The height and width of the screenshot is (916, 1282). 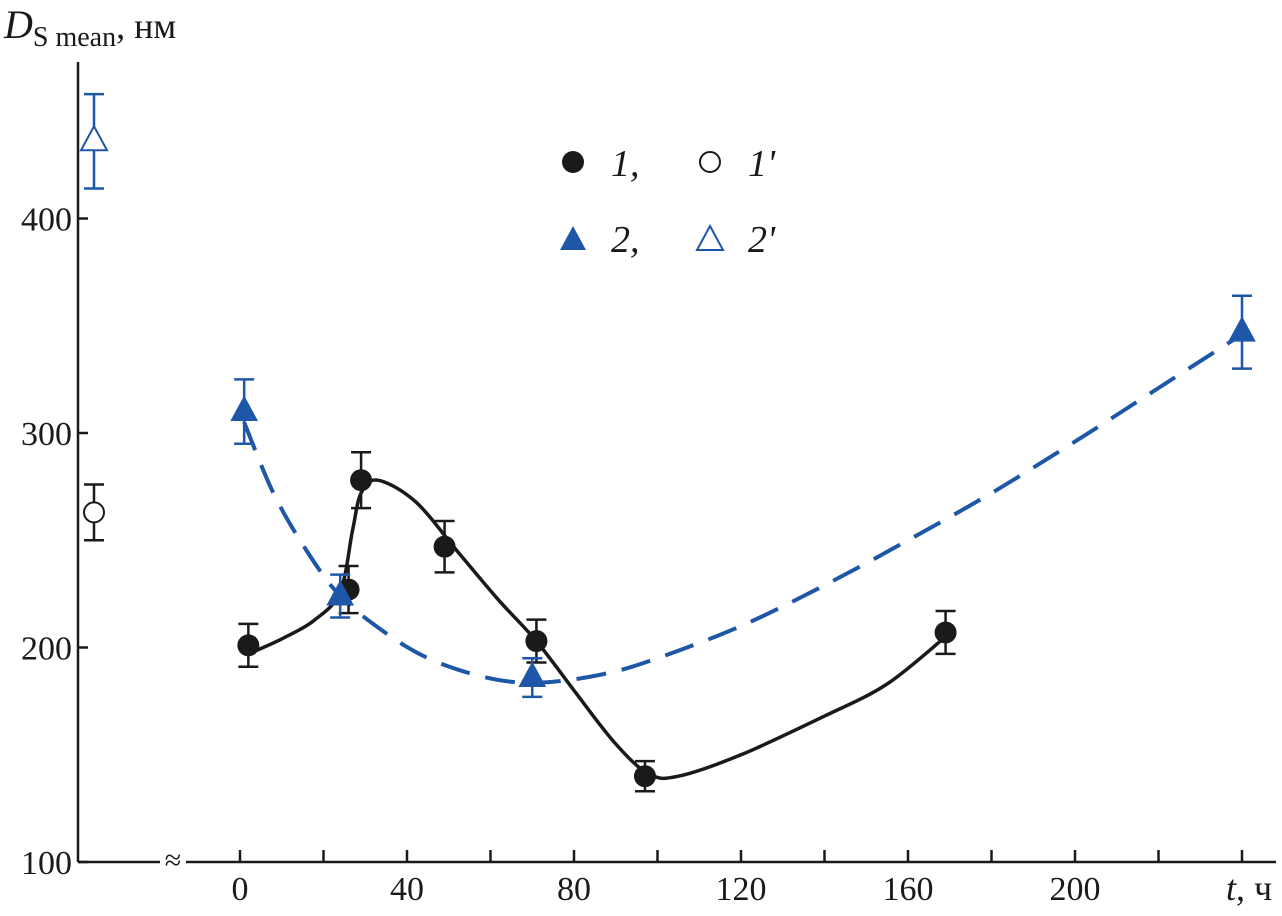 I want to click on legend-label-2-prime: 2', so click(x=762, y=240).